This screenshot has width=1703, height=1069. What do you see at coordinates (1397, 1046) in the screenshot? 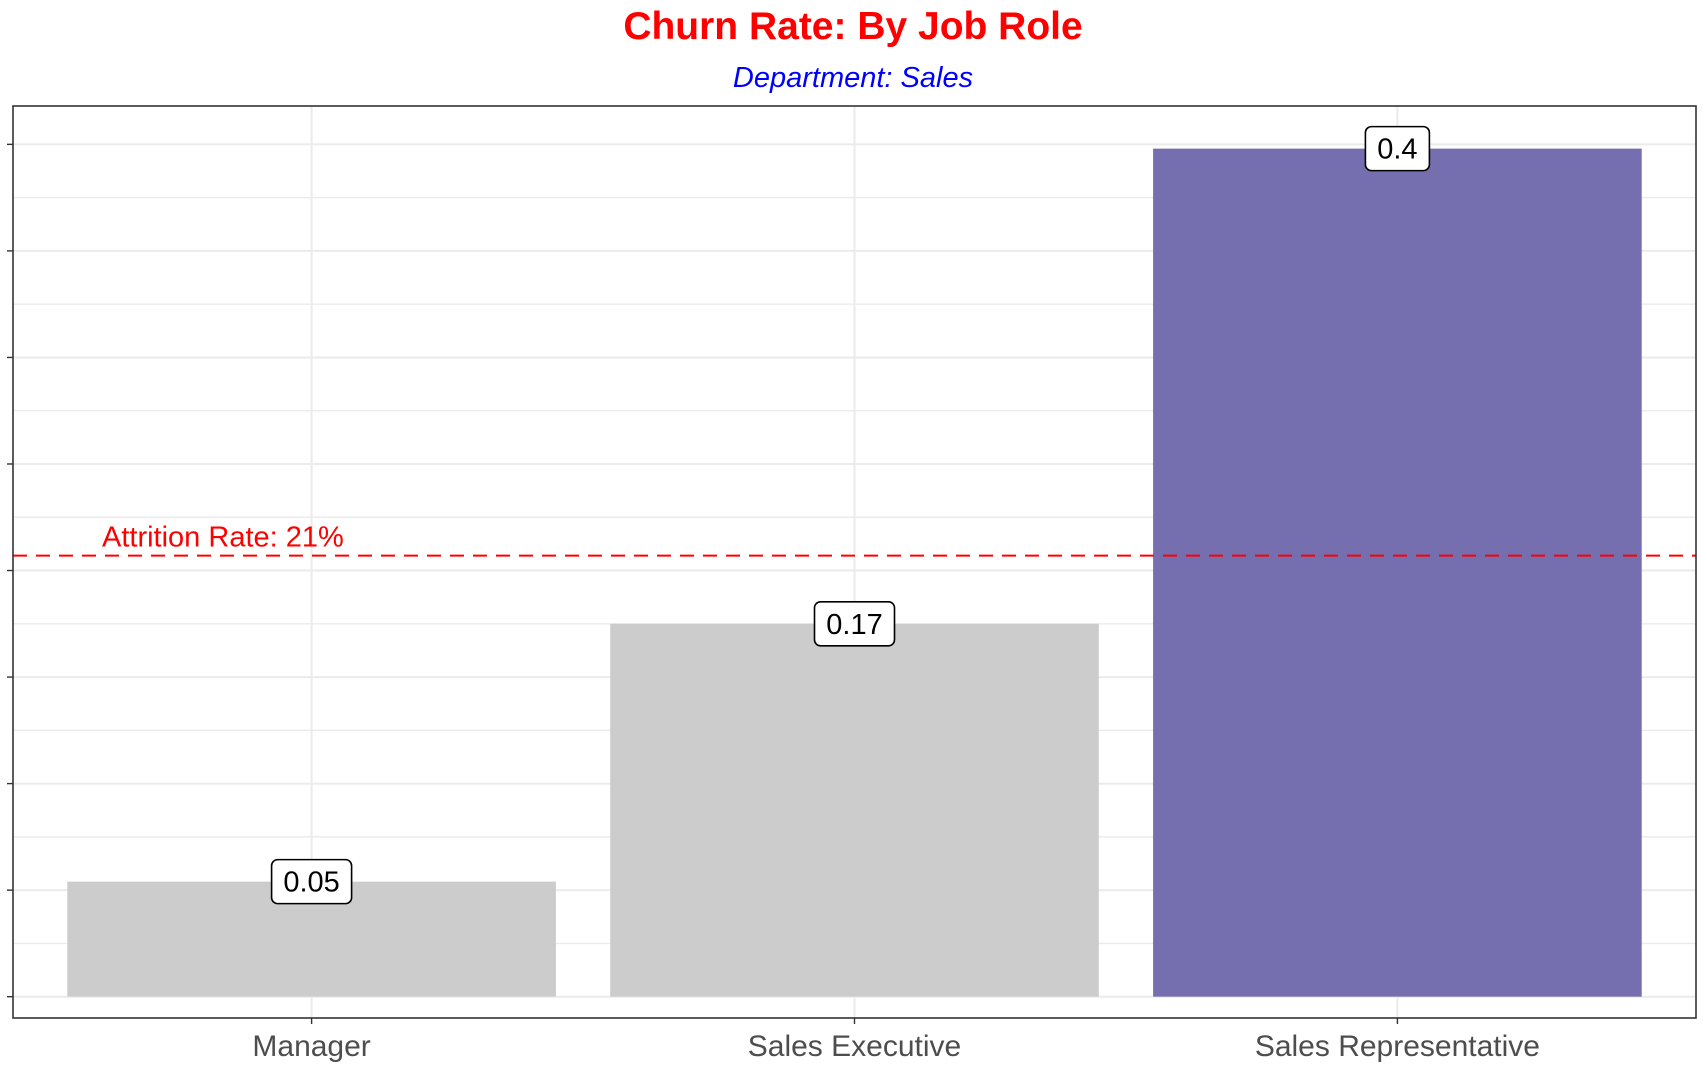
I see `x-tick-label: Sales Representative` at bounding box center [1397, 1046].